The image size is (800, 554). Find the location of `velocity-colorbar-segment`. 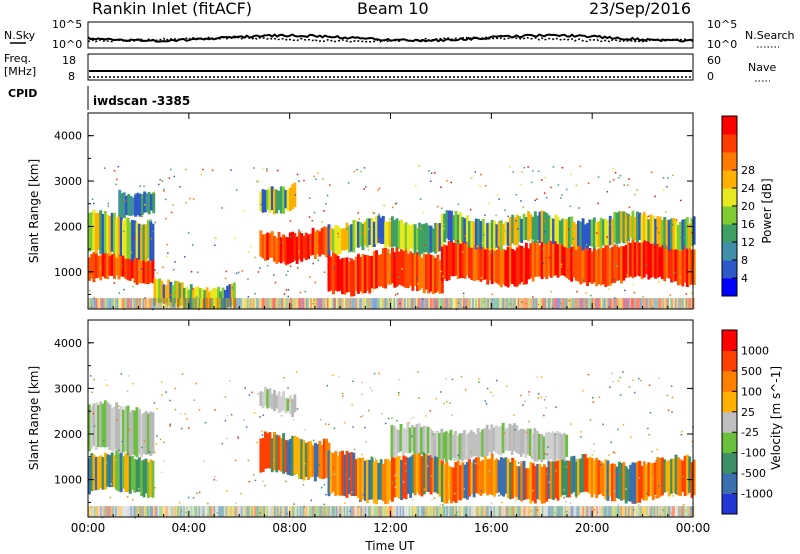

velocity-colorbar-segment is located at coordinates (729, 422).